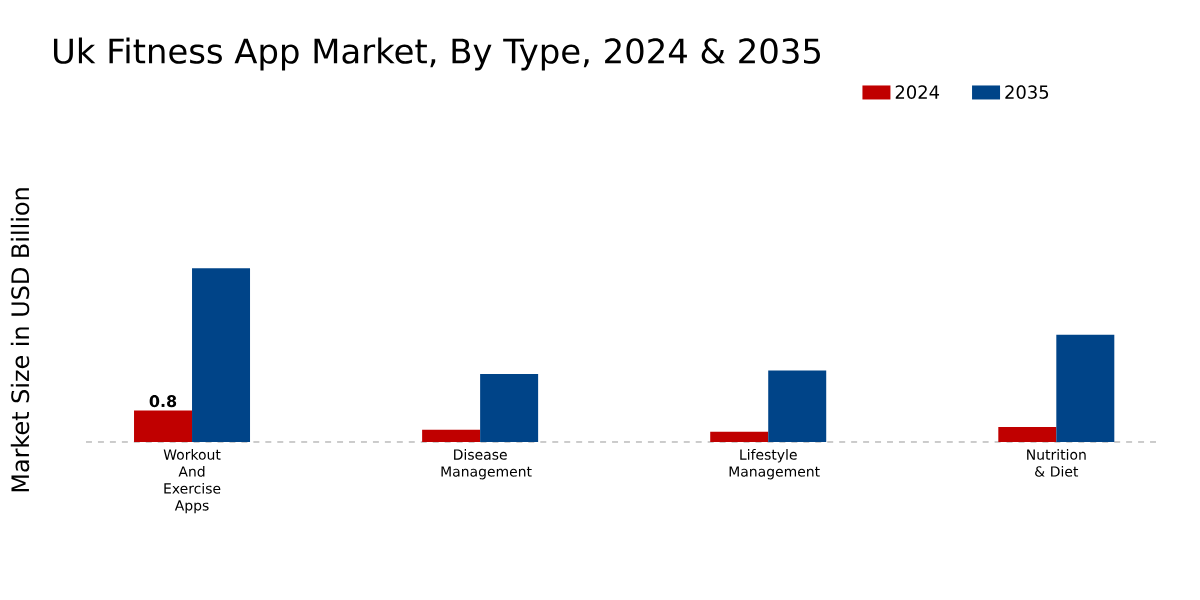 The height and width of the screenshot is (600, 1200). Describe the element at coordinates (20, 340) in the screenshot. I see `y-axis-title: Market Size in USD Billion` at that location.